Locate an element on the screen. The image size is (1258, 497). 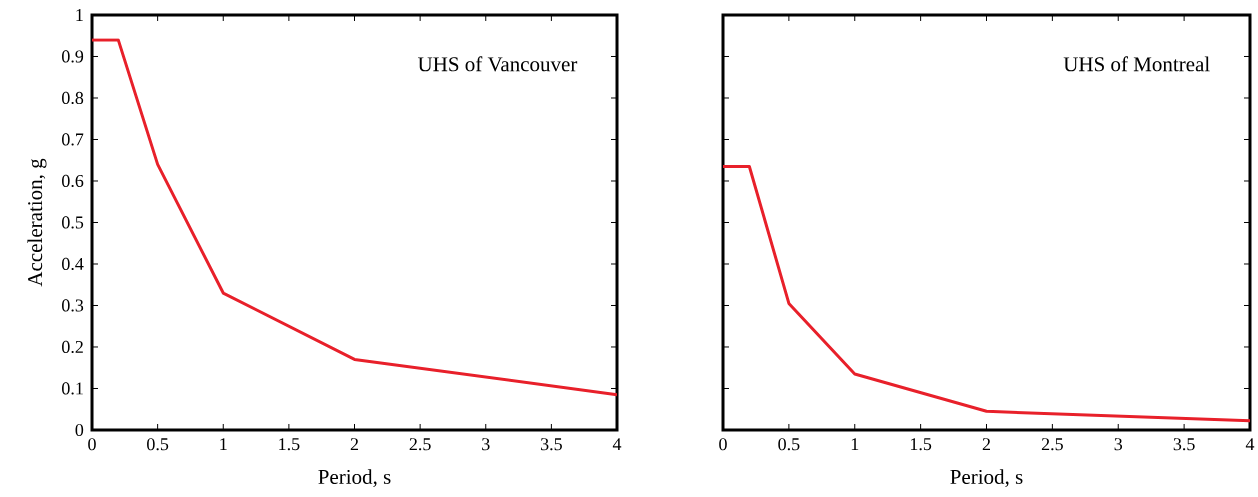
y-tick-label: 0.3 is located at coordinates (73, 305).